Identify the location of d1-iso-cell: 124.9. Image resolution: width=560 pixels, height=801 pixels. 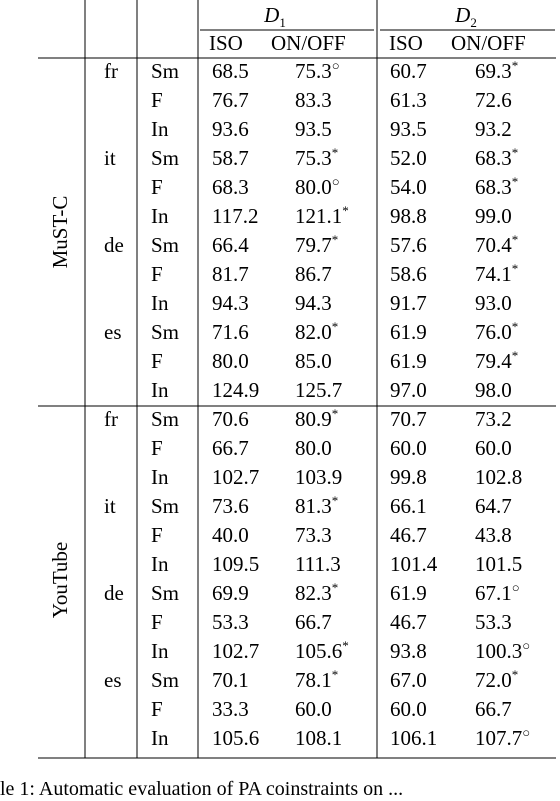
(235, 390).